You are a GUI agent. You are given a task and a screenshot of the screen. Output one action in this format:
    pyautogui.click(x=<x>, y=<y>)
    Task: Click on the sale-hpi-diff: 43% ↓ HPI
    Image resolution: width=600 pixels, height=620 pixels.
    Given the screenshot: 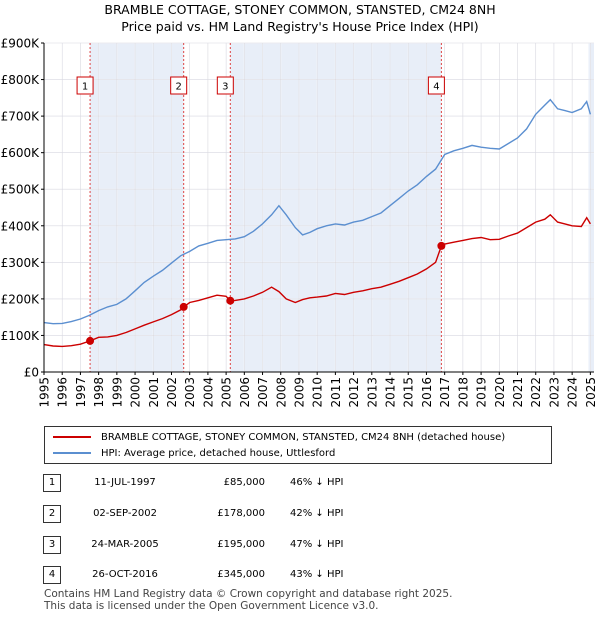 What is the action you would take?
    pyautogui.click(x=317, y=574)
    